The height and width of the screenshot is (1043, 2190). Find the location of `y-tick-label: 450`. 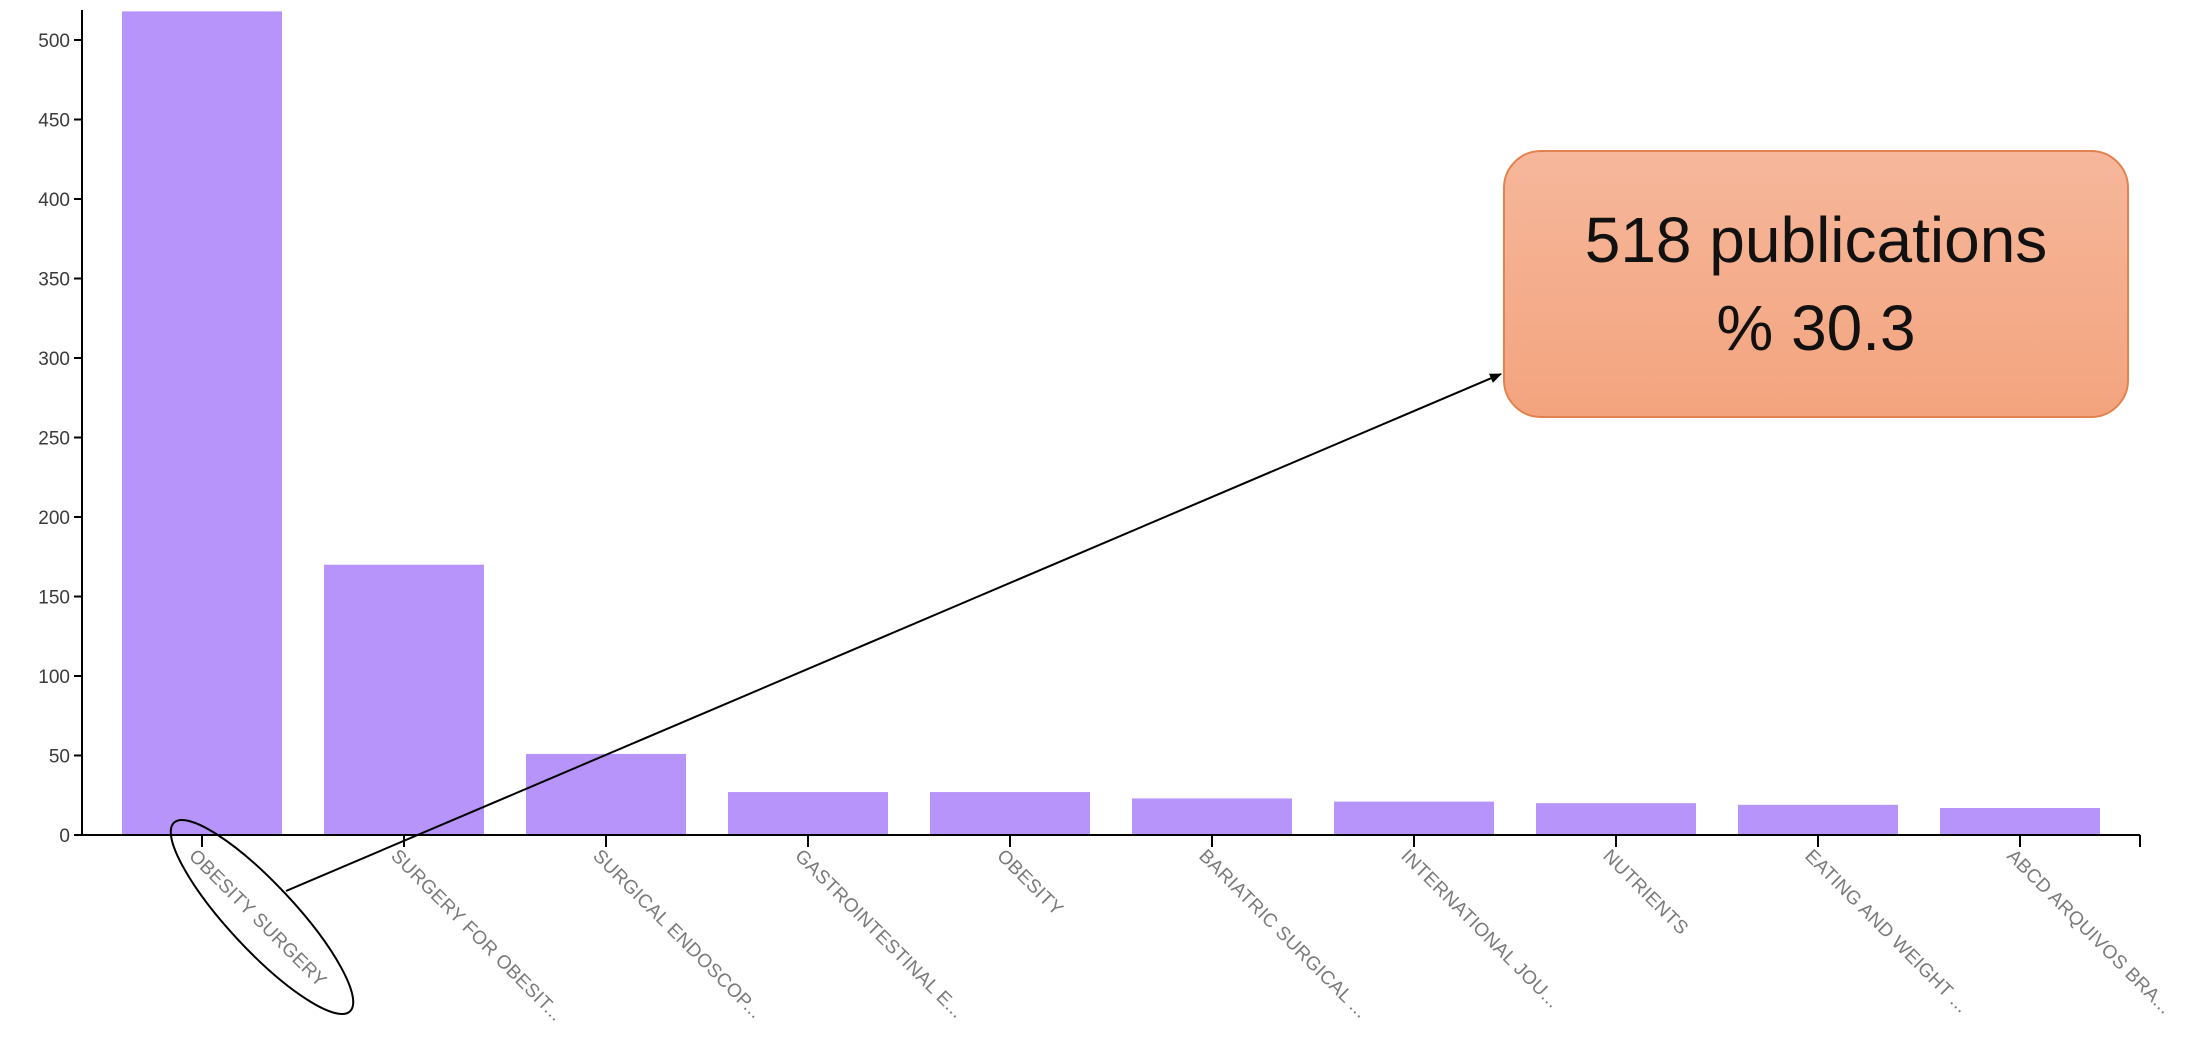

y-tick-label: 450 is located at coordinates (54, 121).